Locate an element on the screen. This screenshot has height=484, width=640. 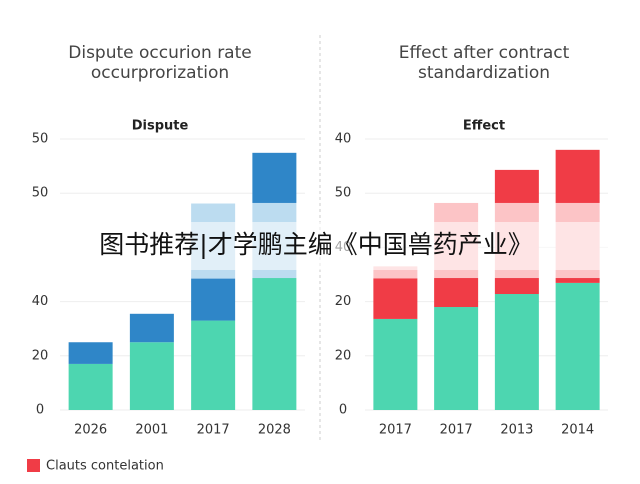
x-tick-label: 2013 is located at coordinates (516, 430).